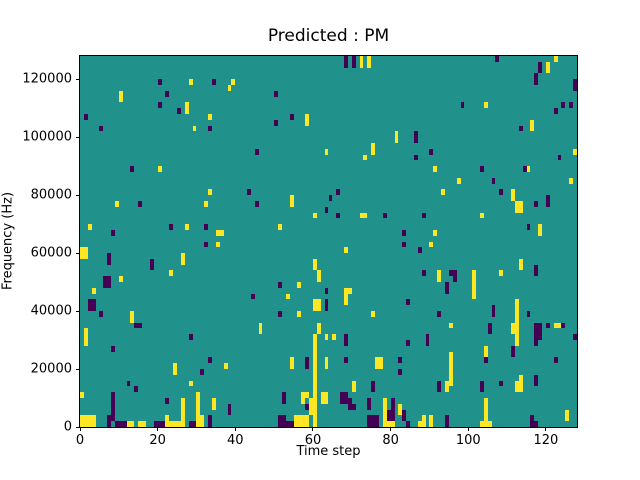 The image size is (640, 480). What do you see at coordinates (313, 440) in the screenshot?
I see `x-tick-label: 60` at bounding box center [313, 440].